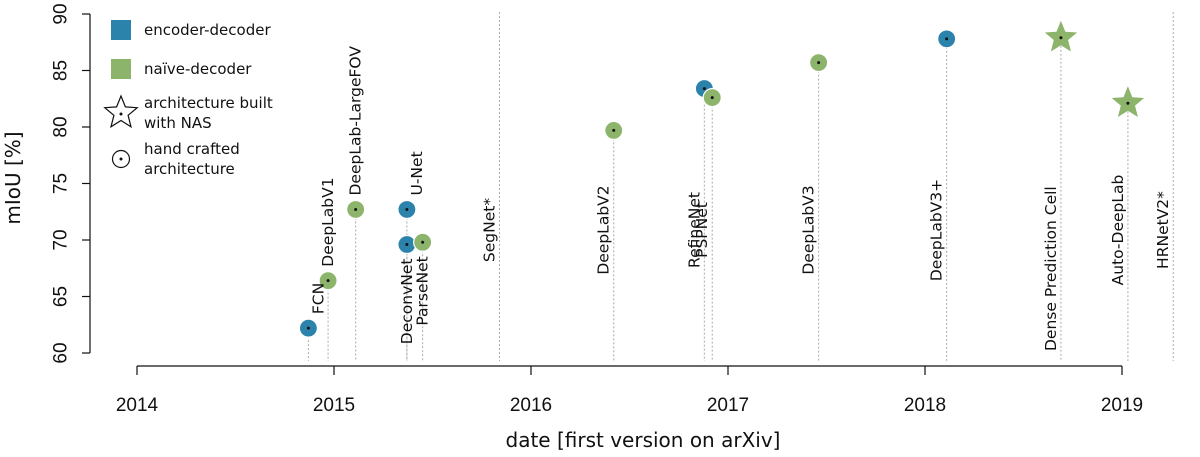  Describe the element at coordinates (61, 70) in the screenshot. I see `y-tick-label: 85` at that location.